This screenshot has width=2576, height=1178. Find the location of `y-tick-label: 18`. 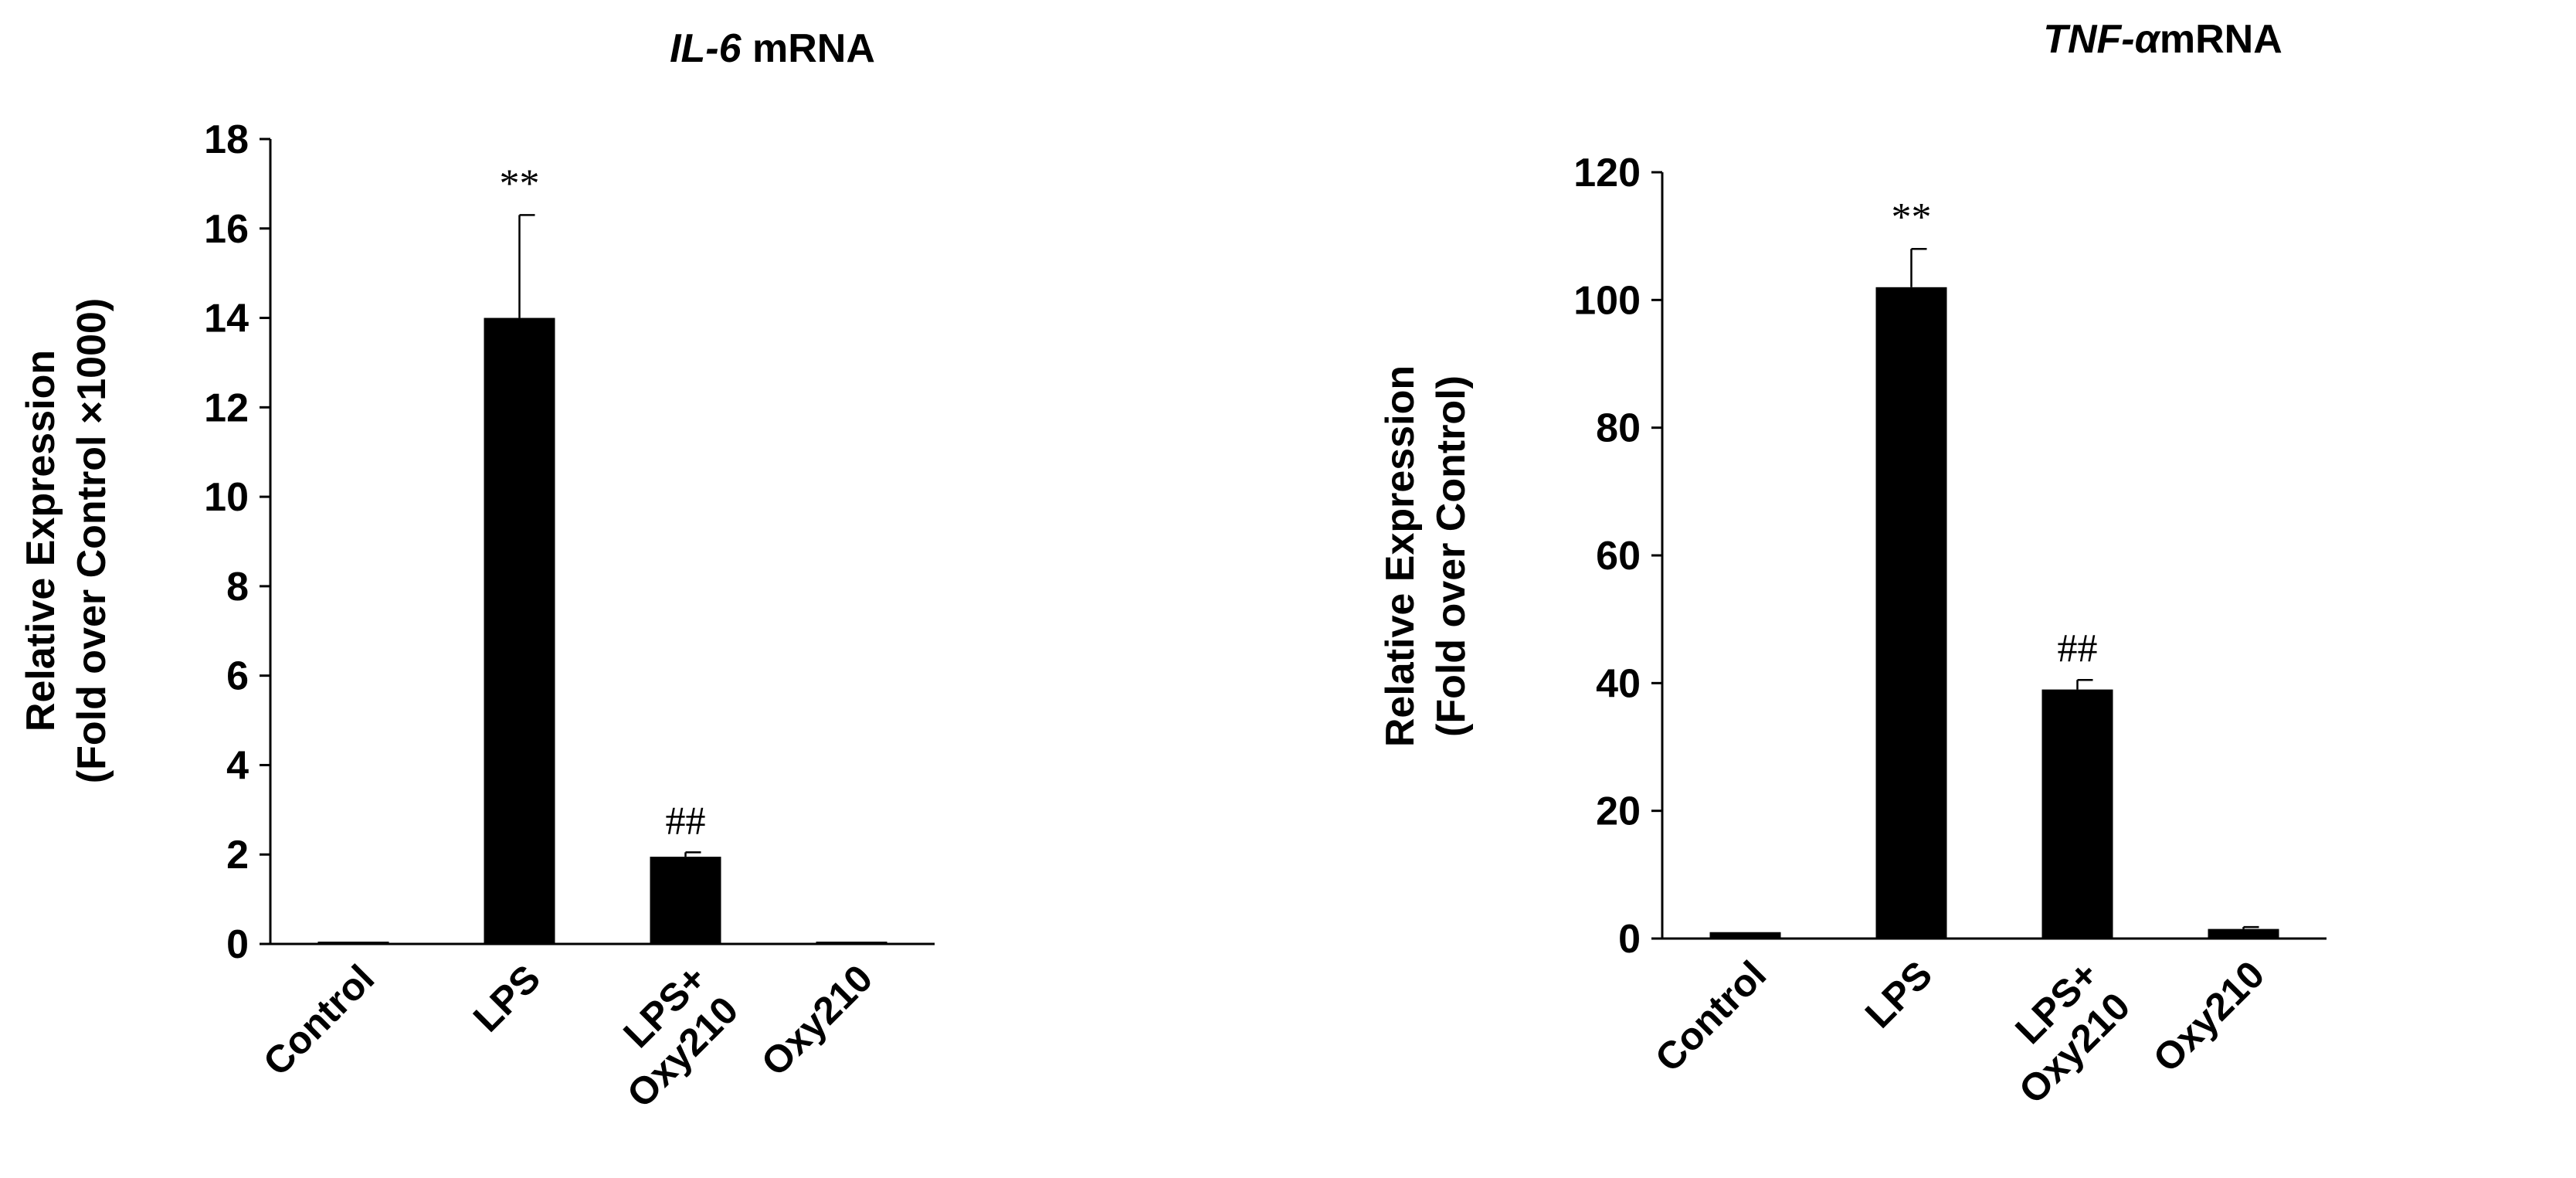

y-tick-label: 18 is located at coordinates (227, 139).